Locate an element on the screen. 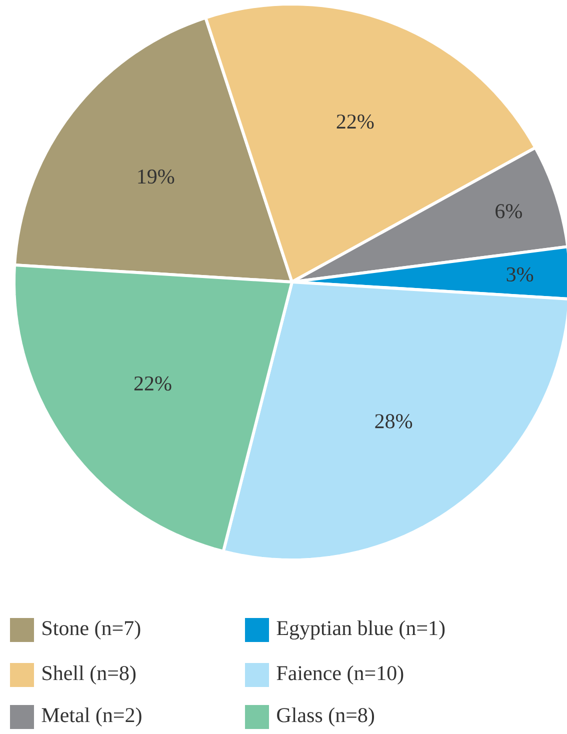 This screenshot has height=734, width=567. data-label: 19% is located at coordinates (156, 176).